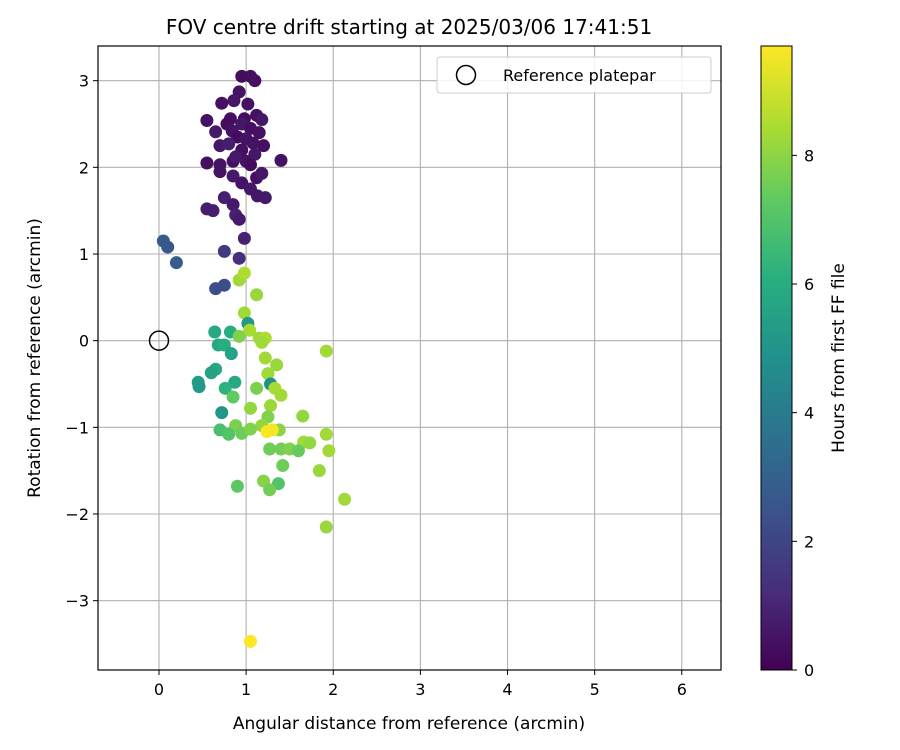  What do you see at coordinates (809, 413) in the screenshot?
I see `colorbar-tick-label: 4` at bounding box center [809, 413].